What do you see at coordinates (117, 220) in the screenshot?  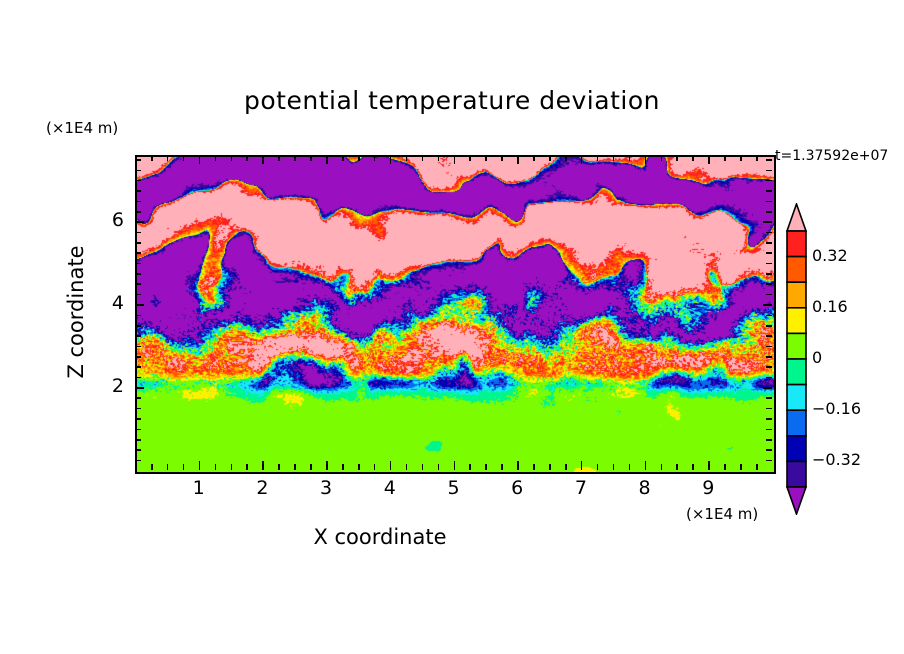 I see `y-axis-tick-label: 6` at bounding box center [117, 220].